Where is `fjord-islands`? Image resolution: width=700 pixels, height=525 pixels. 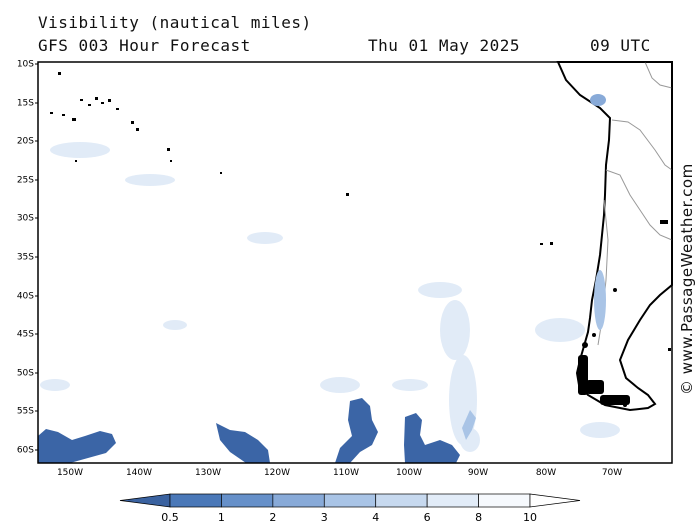 fjord-islands is located at coordinates (604, 347).